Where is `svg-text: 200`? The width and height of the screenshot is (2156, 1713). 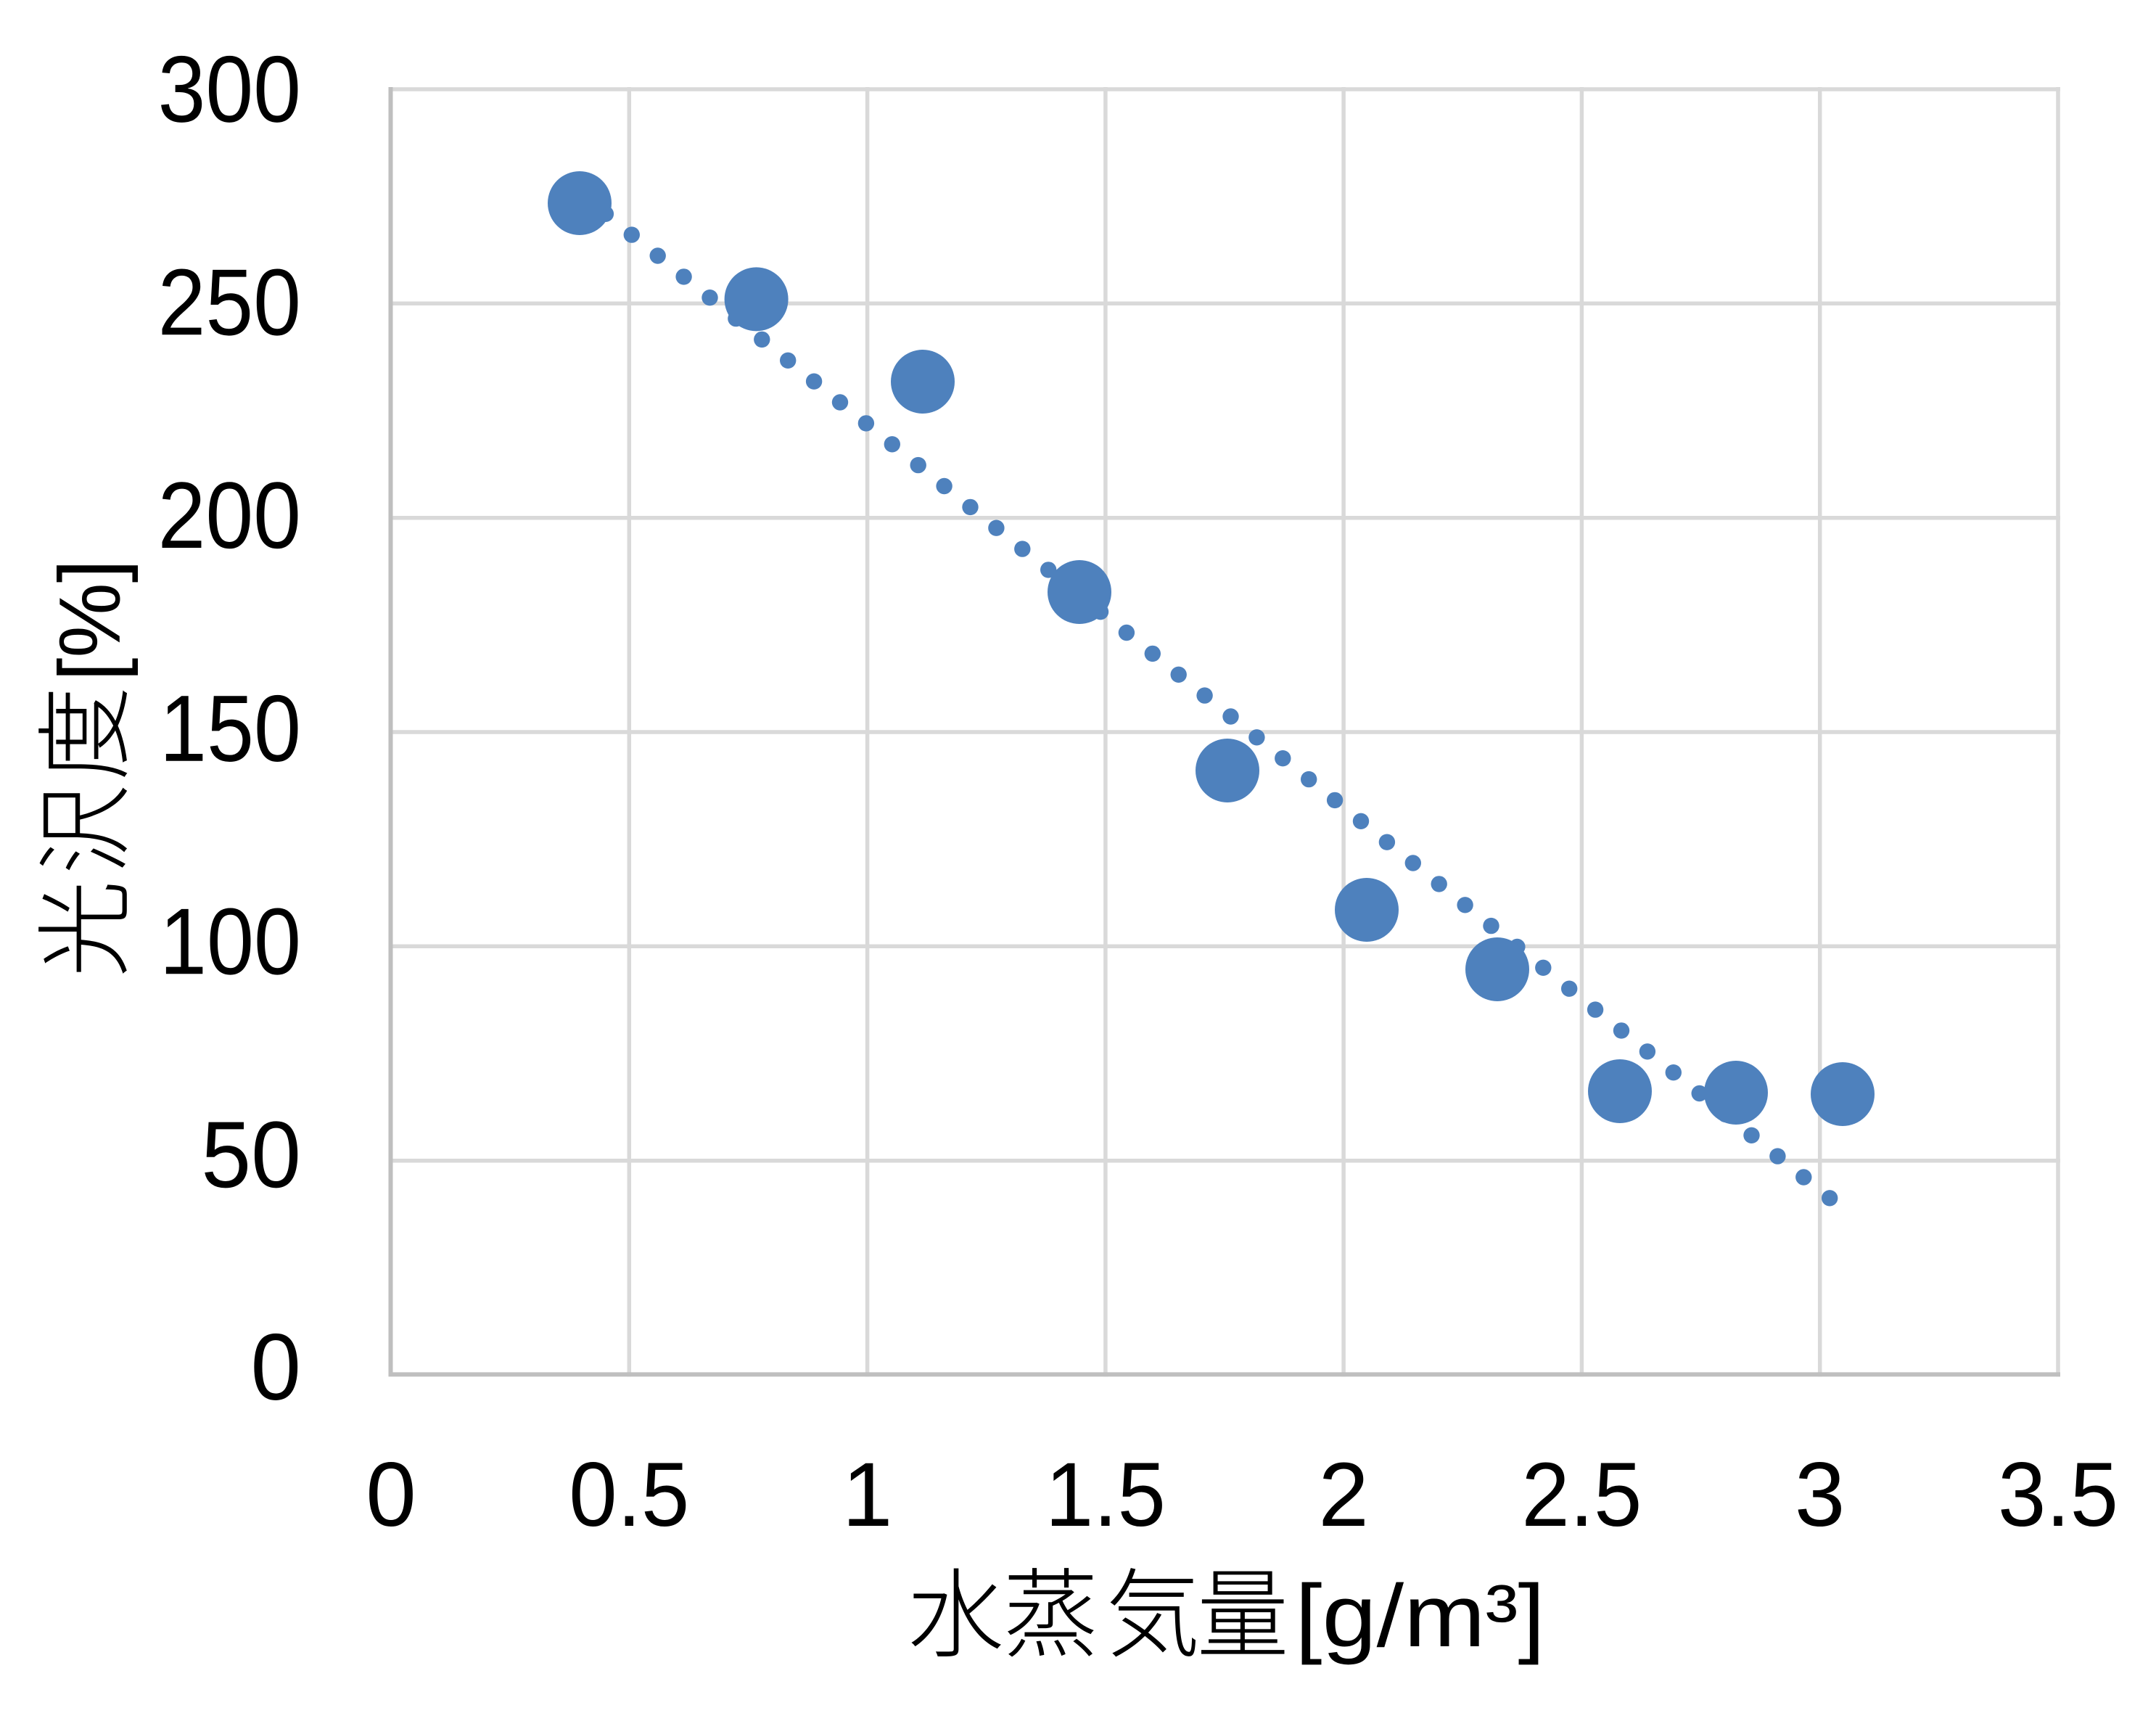 svg-text: 200 is located at coordinates (229, 515).